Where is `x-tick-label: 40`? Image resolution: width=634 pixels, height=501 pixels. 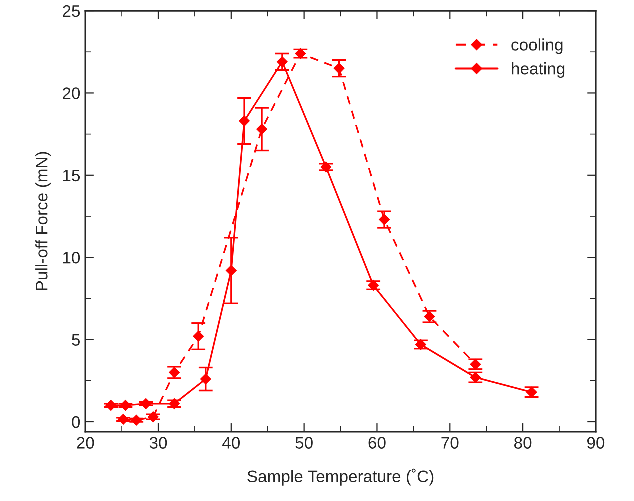 x-tick-label: 40 is located at coordinates (231, 443).